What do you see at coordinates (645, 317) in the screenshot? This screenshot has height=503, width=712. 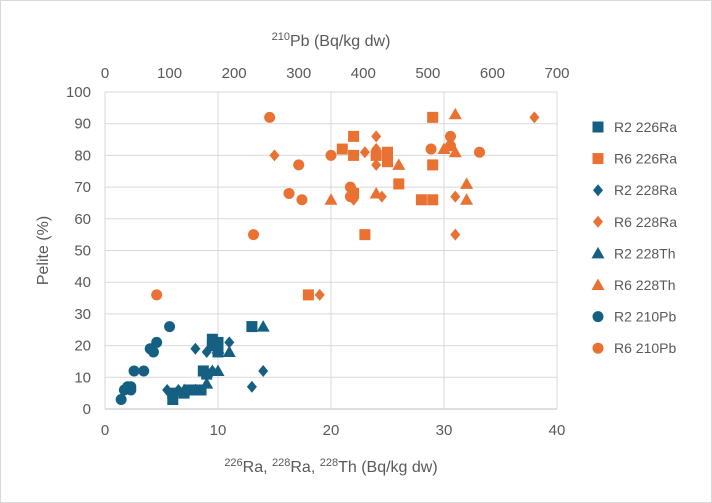 I see `legend-label: R2 210Pb` at bounding box center [645, 317].